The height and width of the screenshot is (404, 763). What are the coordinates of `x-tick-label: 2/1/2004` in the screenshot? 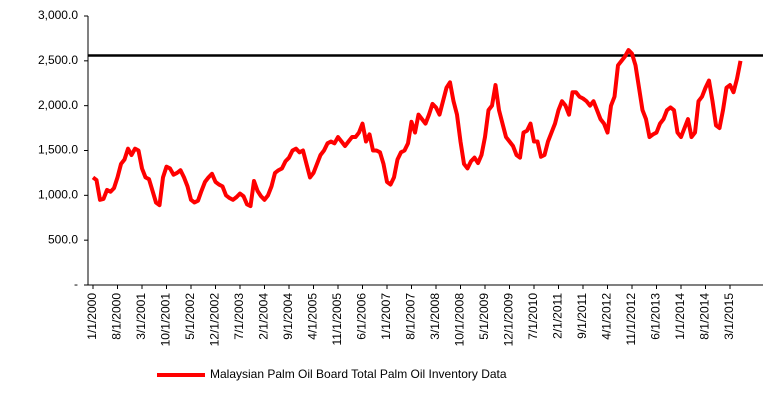 It's located at (264, 316).